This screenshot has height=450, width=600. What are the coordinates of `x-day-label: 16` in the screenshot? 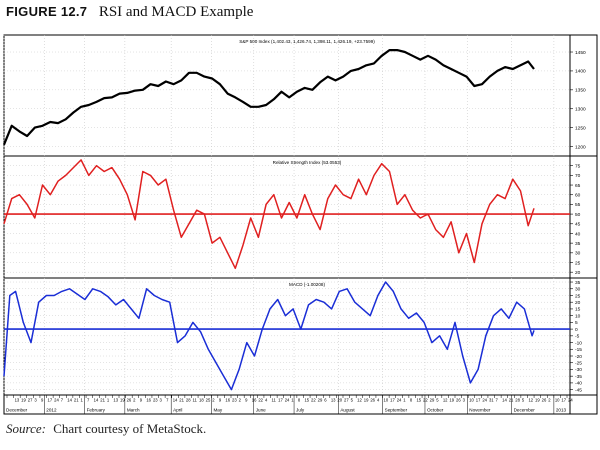 It's located at (227, 400).